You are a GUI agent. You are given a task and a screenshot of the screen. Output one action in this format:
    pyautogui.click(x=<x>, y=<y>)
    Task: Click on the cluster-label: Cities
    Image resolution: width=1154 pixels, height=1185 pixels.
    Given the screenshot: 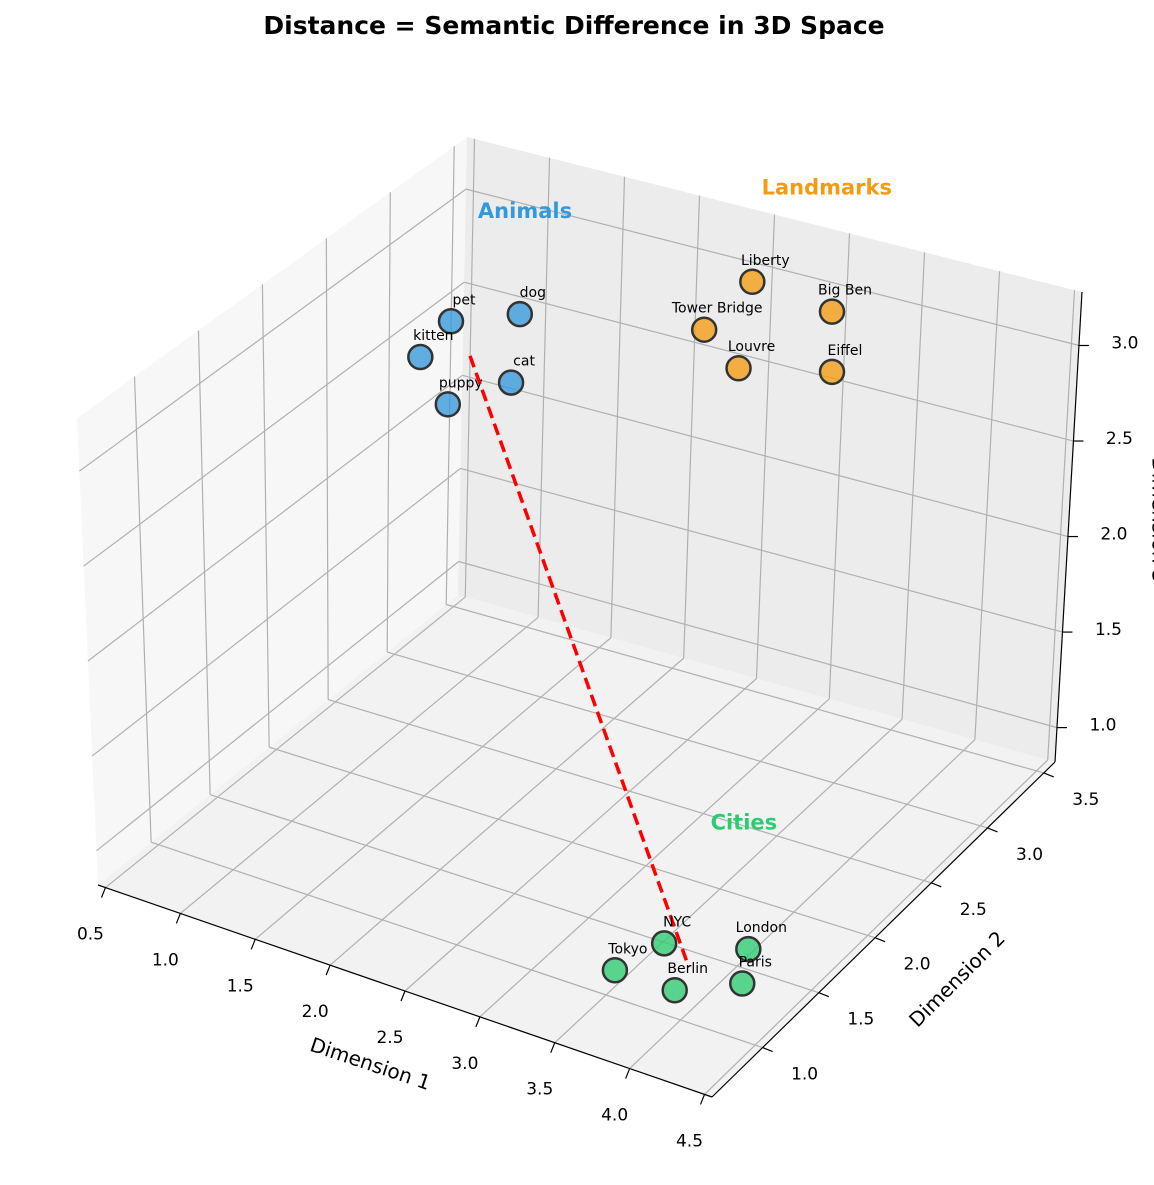 What is the action you would take?
    pyautogui.click(x=744, y=822)
    